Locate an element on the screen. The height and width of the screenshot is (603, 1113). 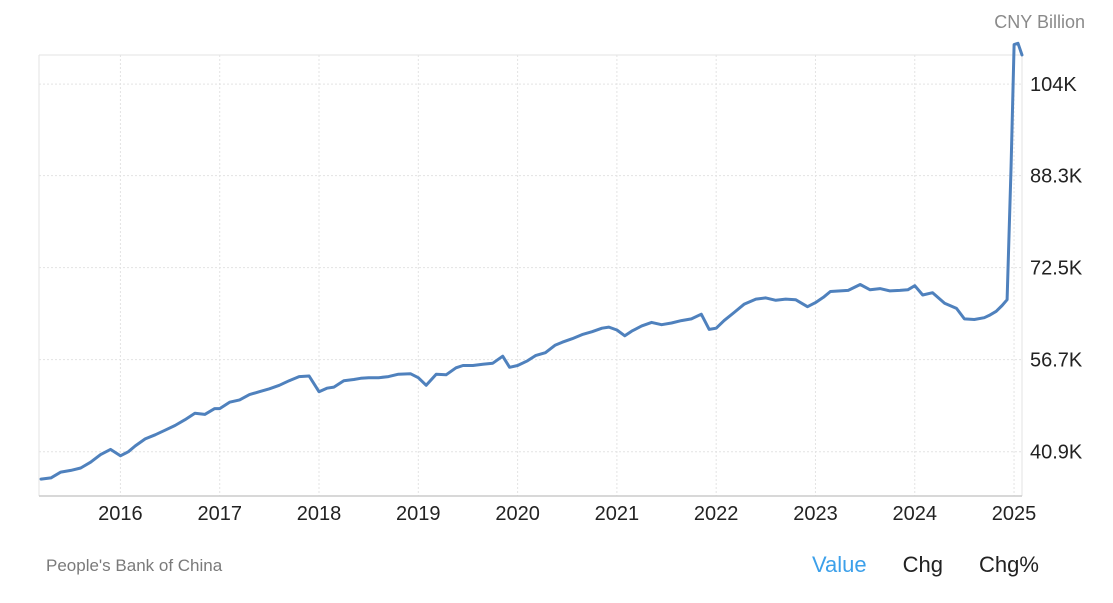
source-label: People's Bank of China is located at coordinates (134, 565).